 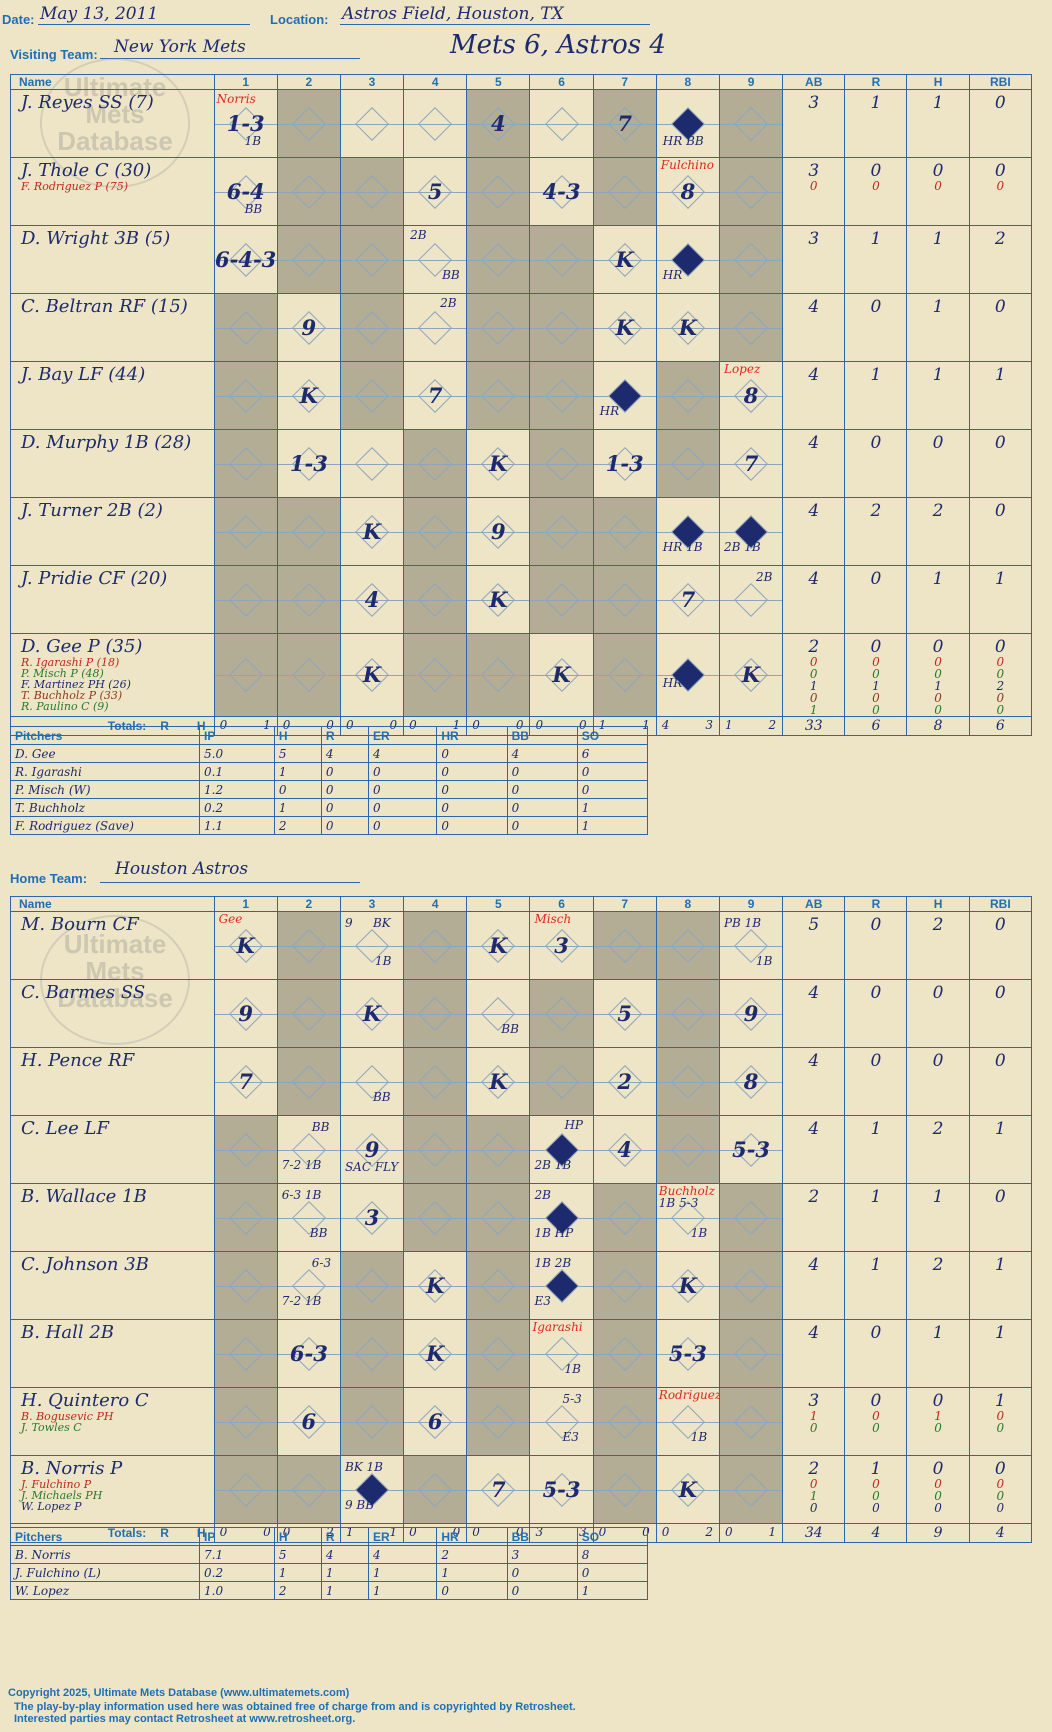 What do you see at coordinates (814, 1469) in the screenshot?
I see `stat-value: 2` at bounding box center [814, 1469].